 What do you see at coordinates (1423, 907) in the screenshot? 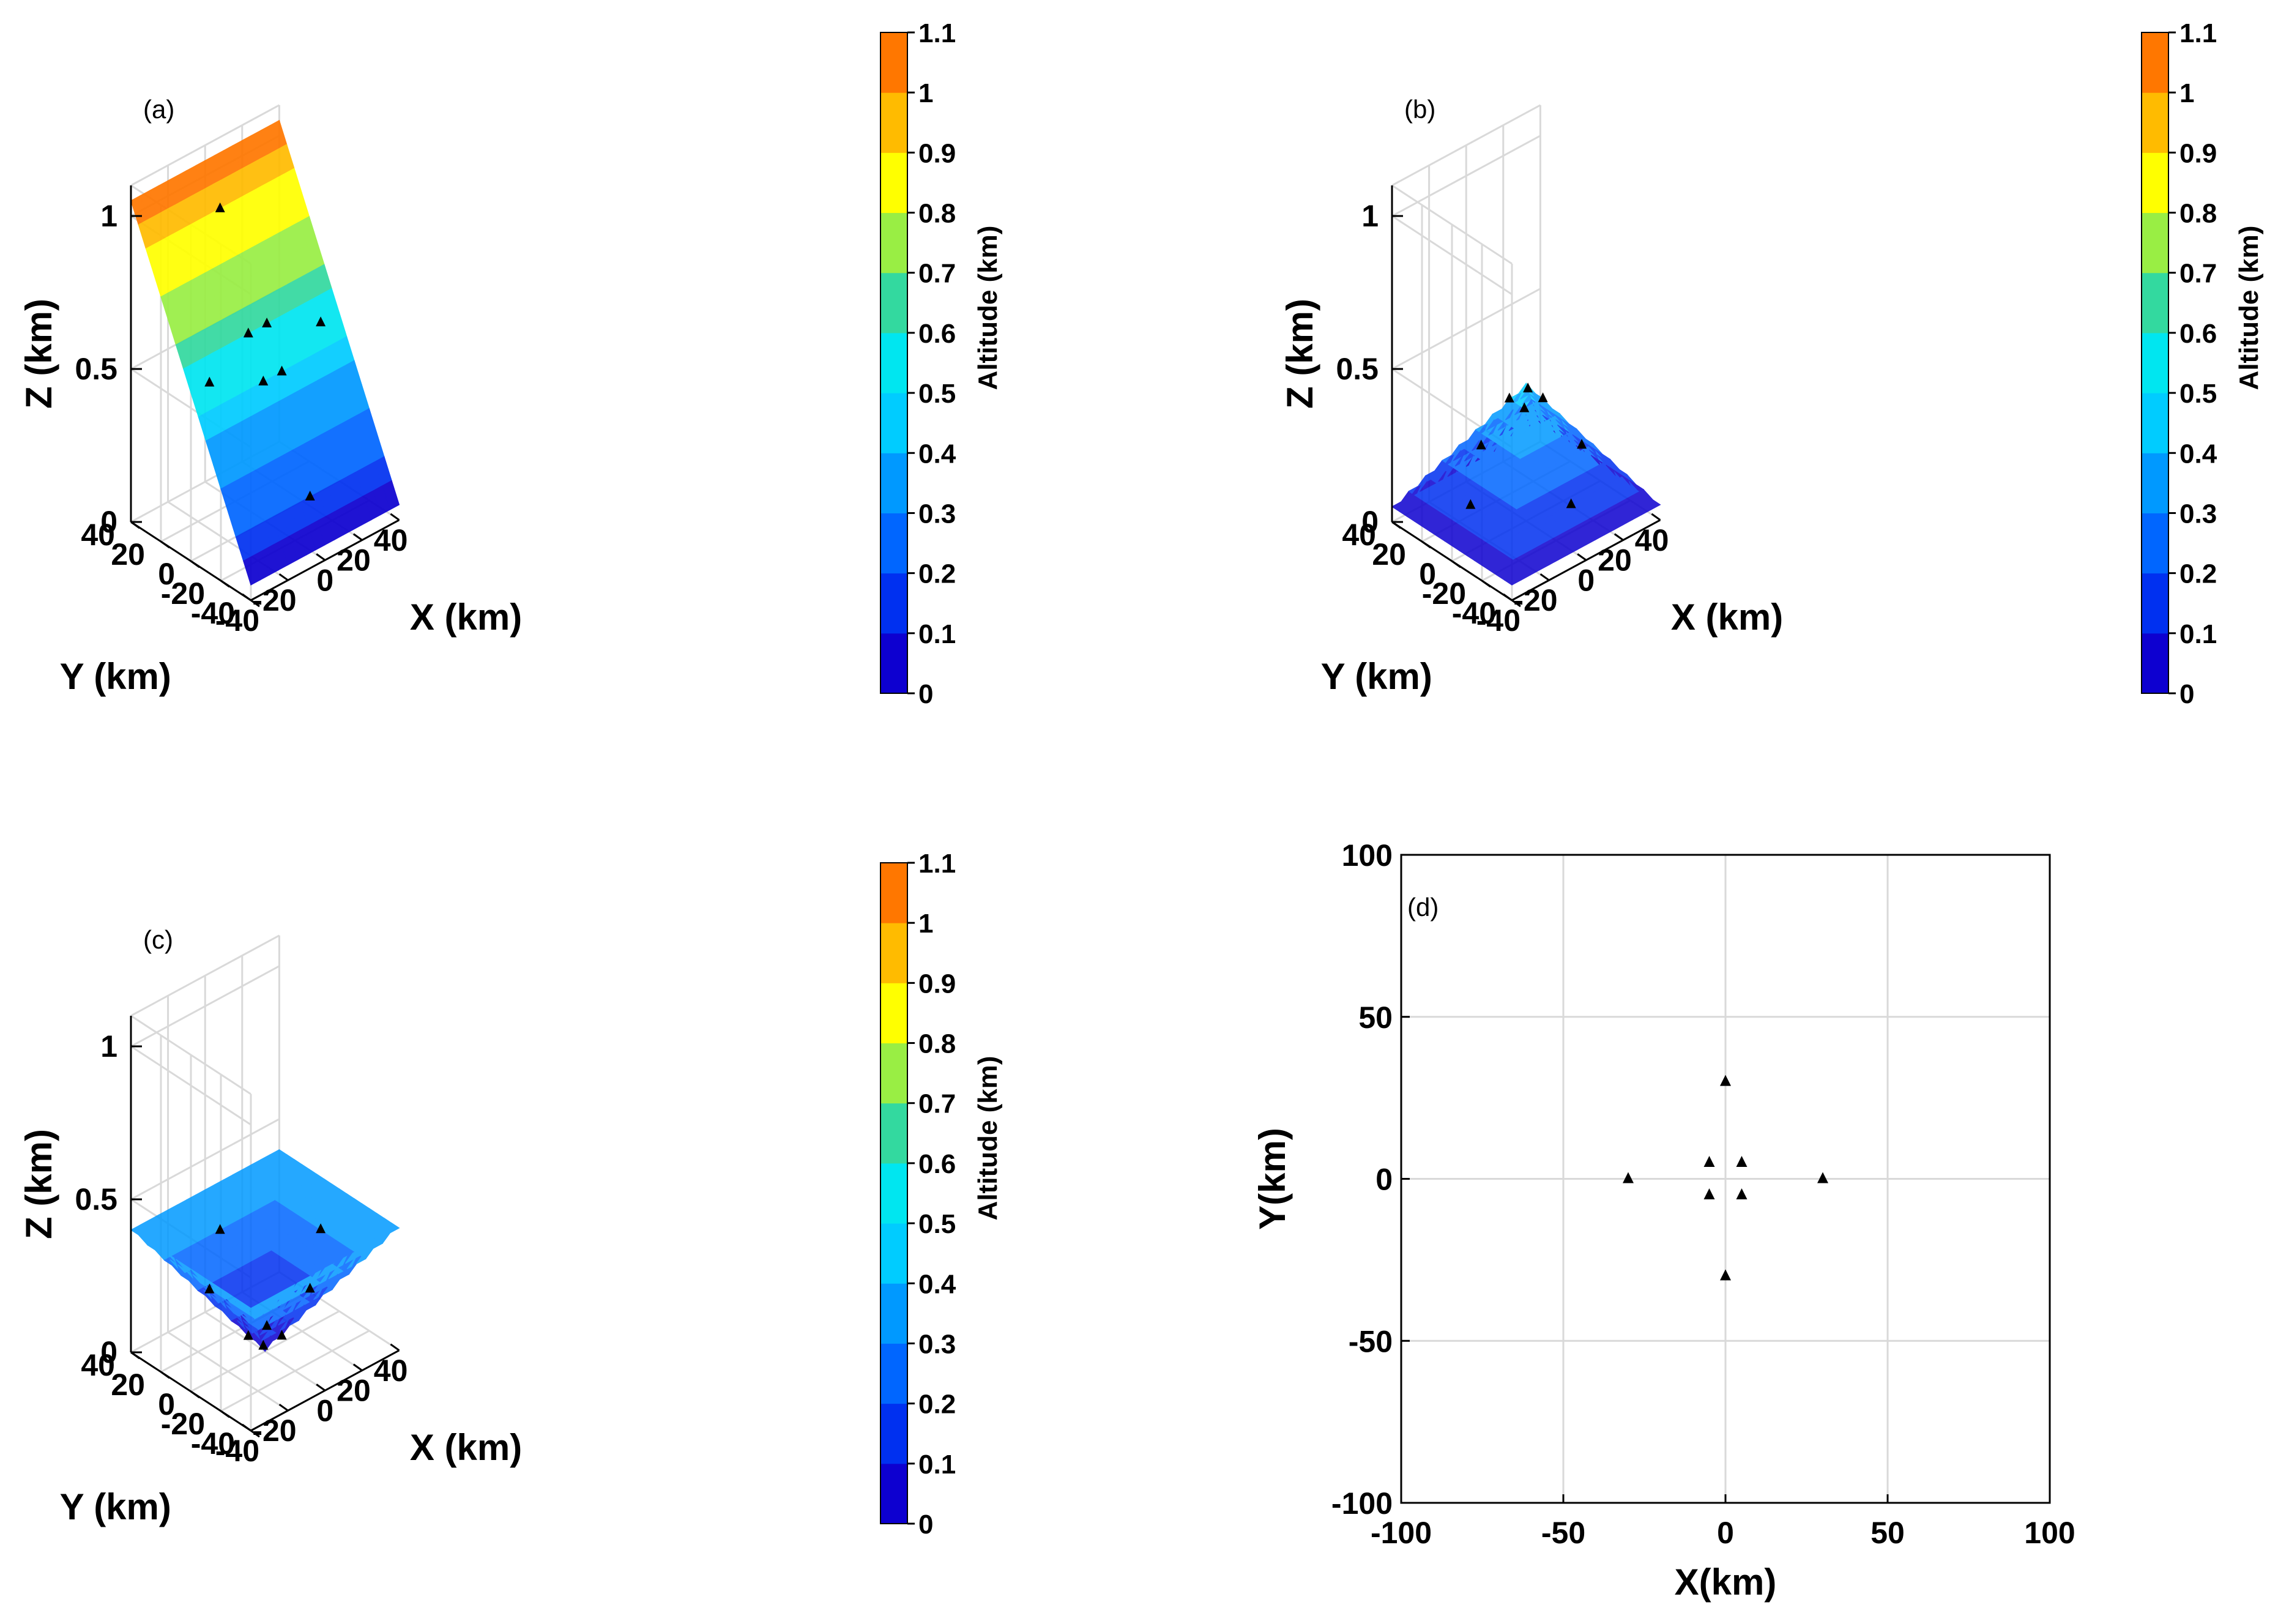
I see `panel-label: (d)` at bounding box center [1423, 907].